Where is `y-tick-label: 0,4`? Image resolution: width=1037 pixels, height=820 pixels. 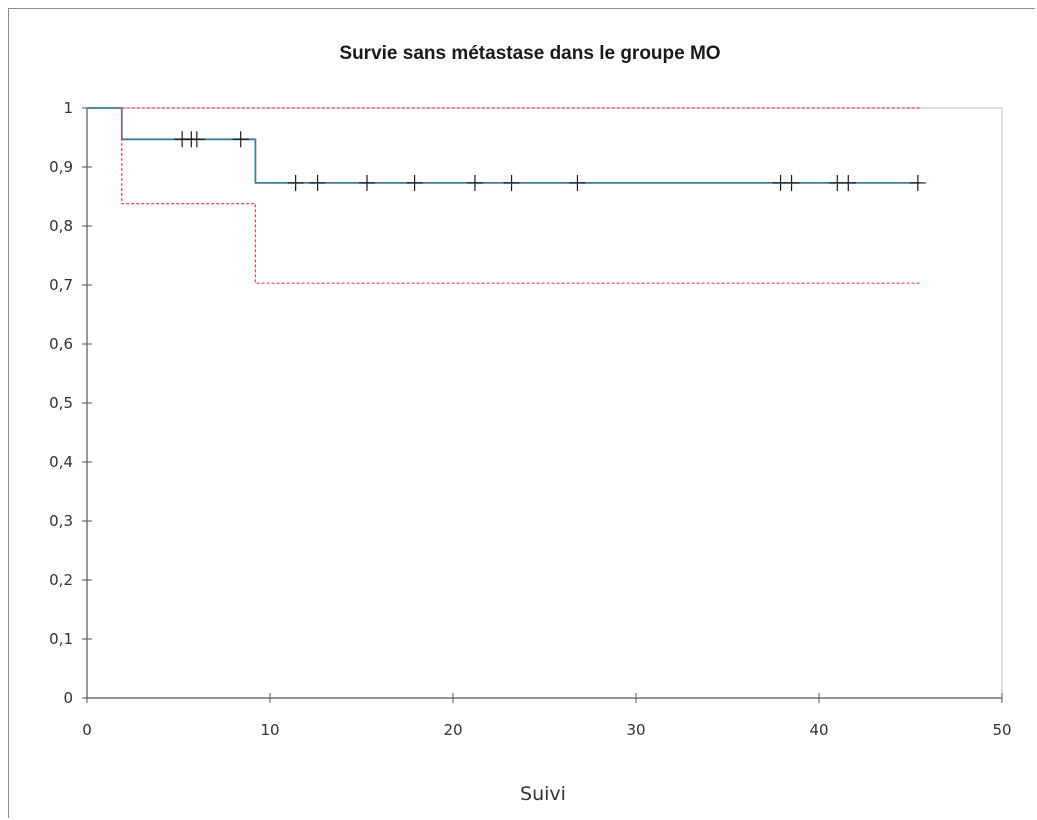 y-tick-label: 0,4 is located at coordinates (61, 462).